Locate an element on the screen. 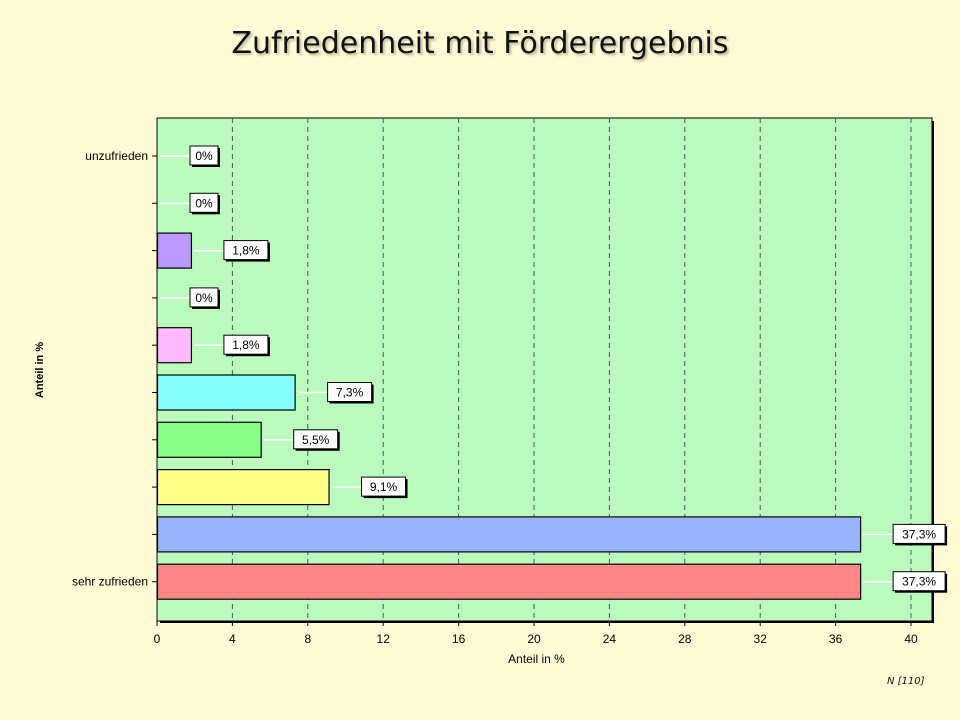 The image size is (960, 720). x-tick-label: 24 is located at coordinates (610, 639).